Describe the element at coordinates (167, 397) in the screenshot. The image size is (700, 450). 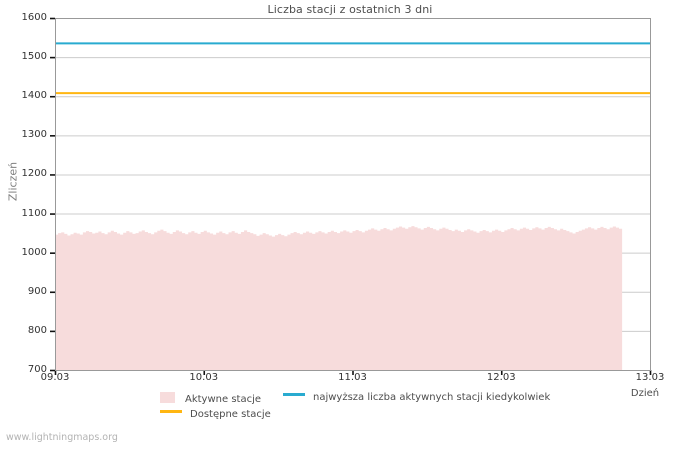
I see `legend-swatch-box-icon` at that location.